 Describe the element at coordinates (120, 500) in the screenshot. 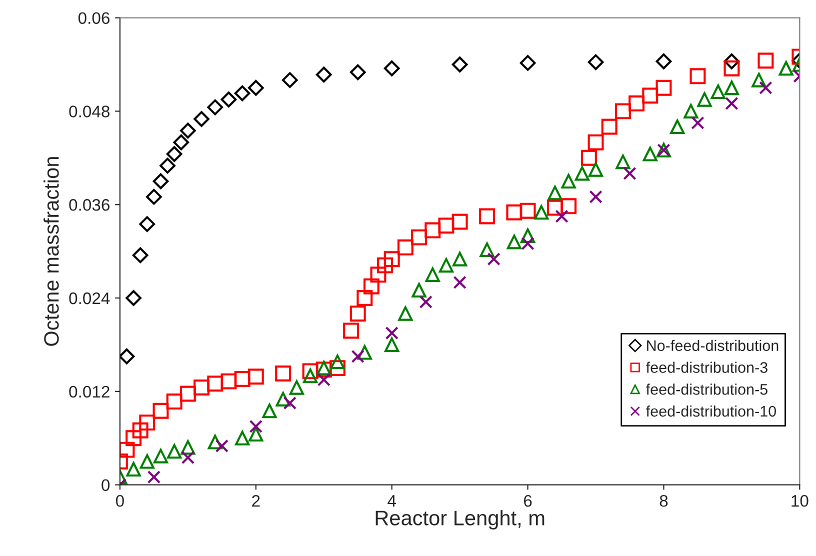

I see `x-tick-label: 0` at that location.